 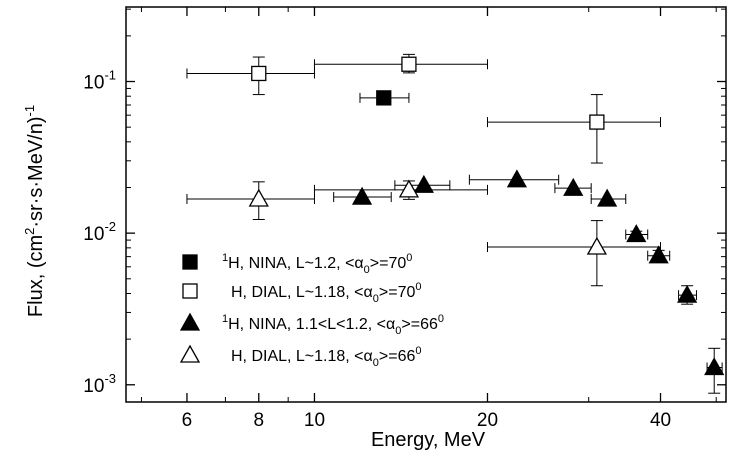 I want to click on y-tick-label: 10⁻², so click(x=99, y=232).